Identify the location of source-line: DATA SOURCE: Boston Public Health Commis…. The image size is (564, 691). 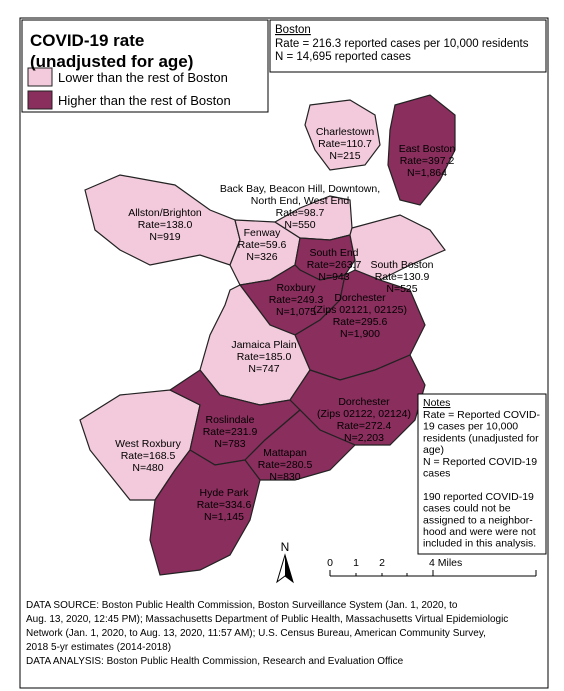
(242, 605).